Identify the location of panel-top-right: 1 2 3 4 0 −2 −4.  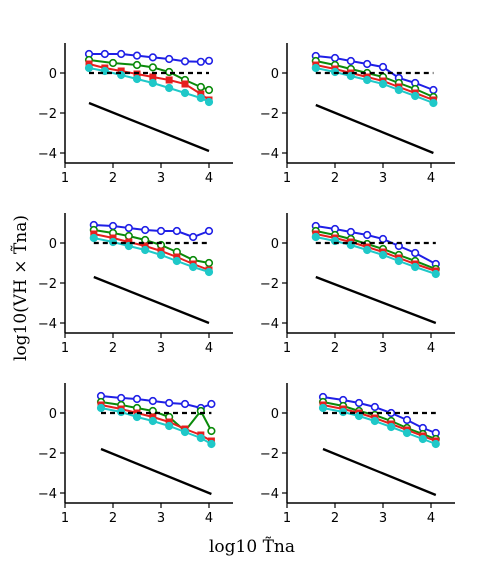
(357, 114).